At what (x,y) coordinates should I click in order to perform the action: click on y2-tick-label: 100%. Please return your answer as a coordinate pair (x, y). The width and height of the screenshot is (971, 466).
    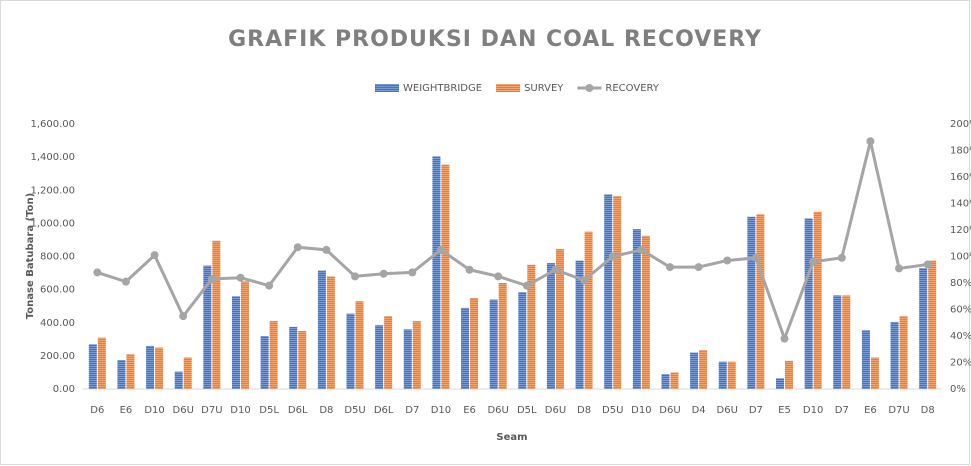
    Looking at the image, I should click on (960, 257).